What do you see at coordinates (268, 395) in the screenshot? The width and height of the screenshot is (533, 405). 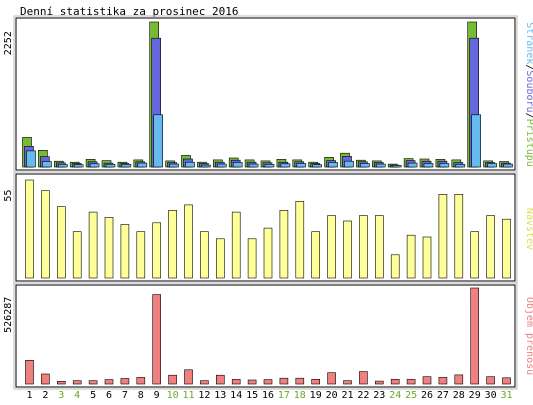 I see `day-label: 16` at bounding box center [268, 395].